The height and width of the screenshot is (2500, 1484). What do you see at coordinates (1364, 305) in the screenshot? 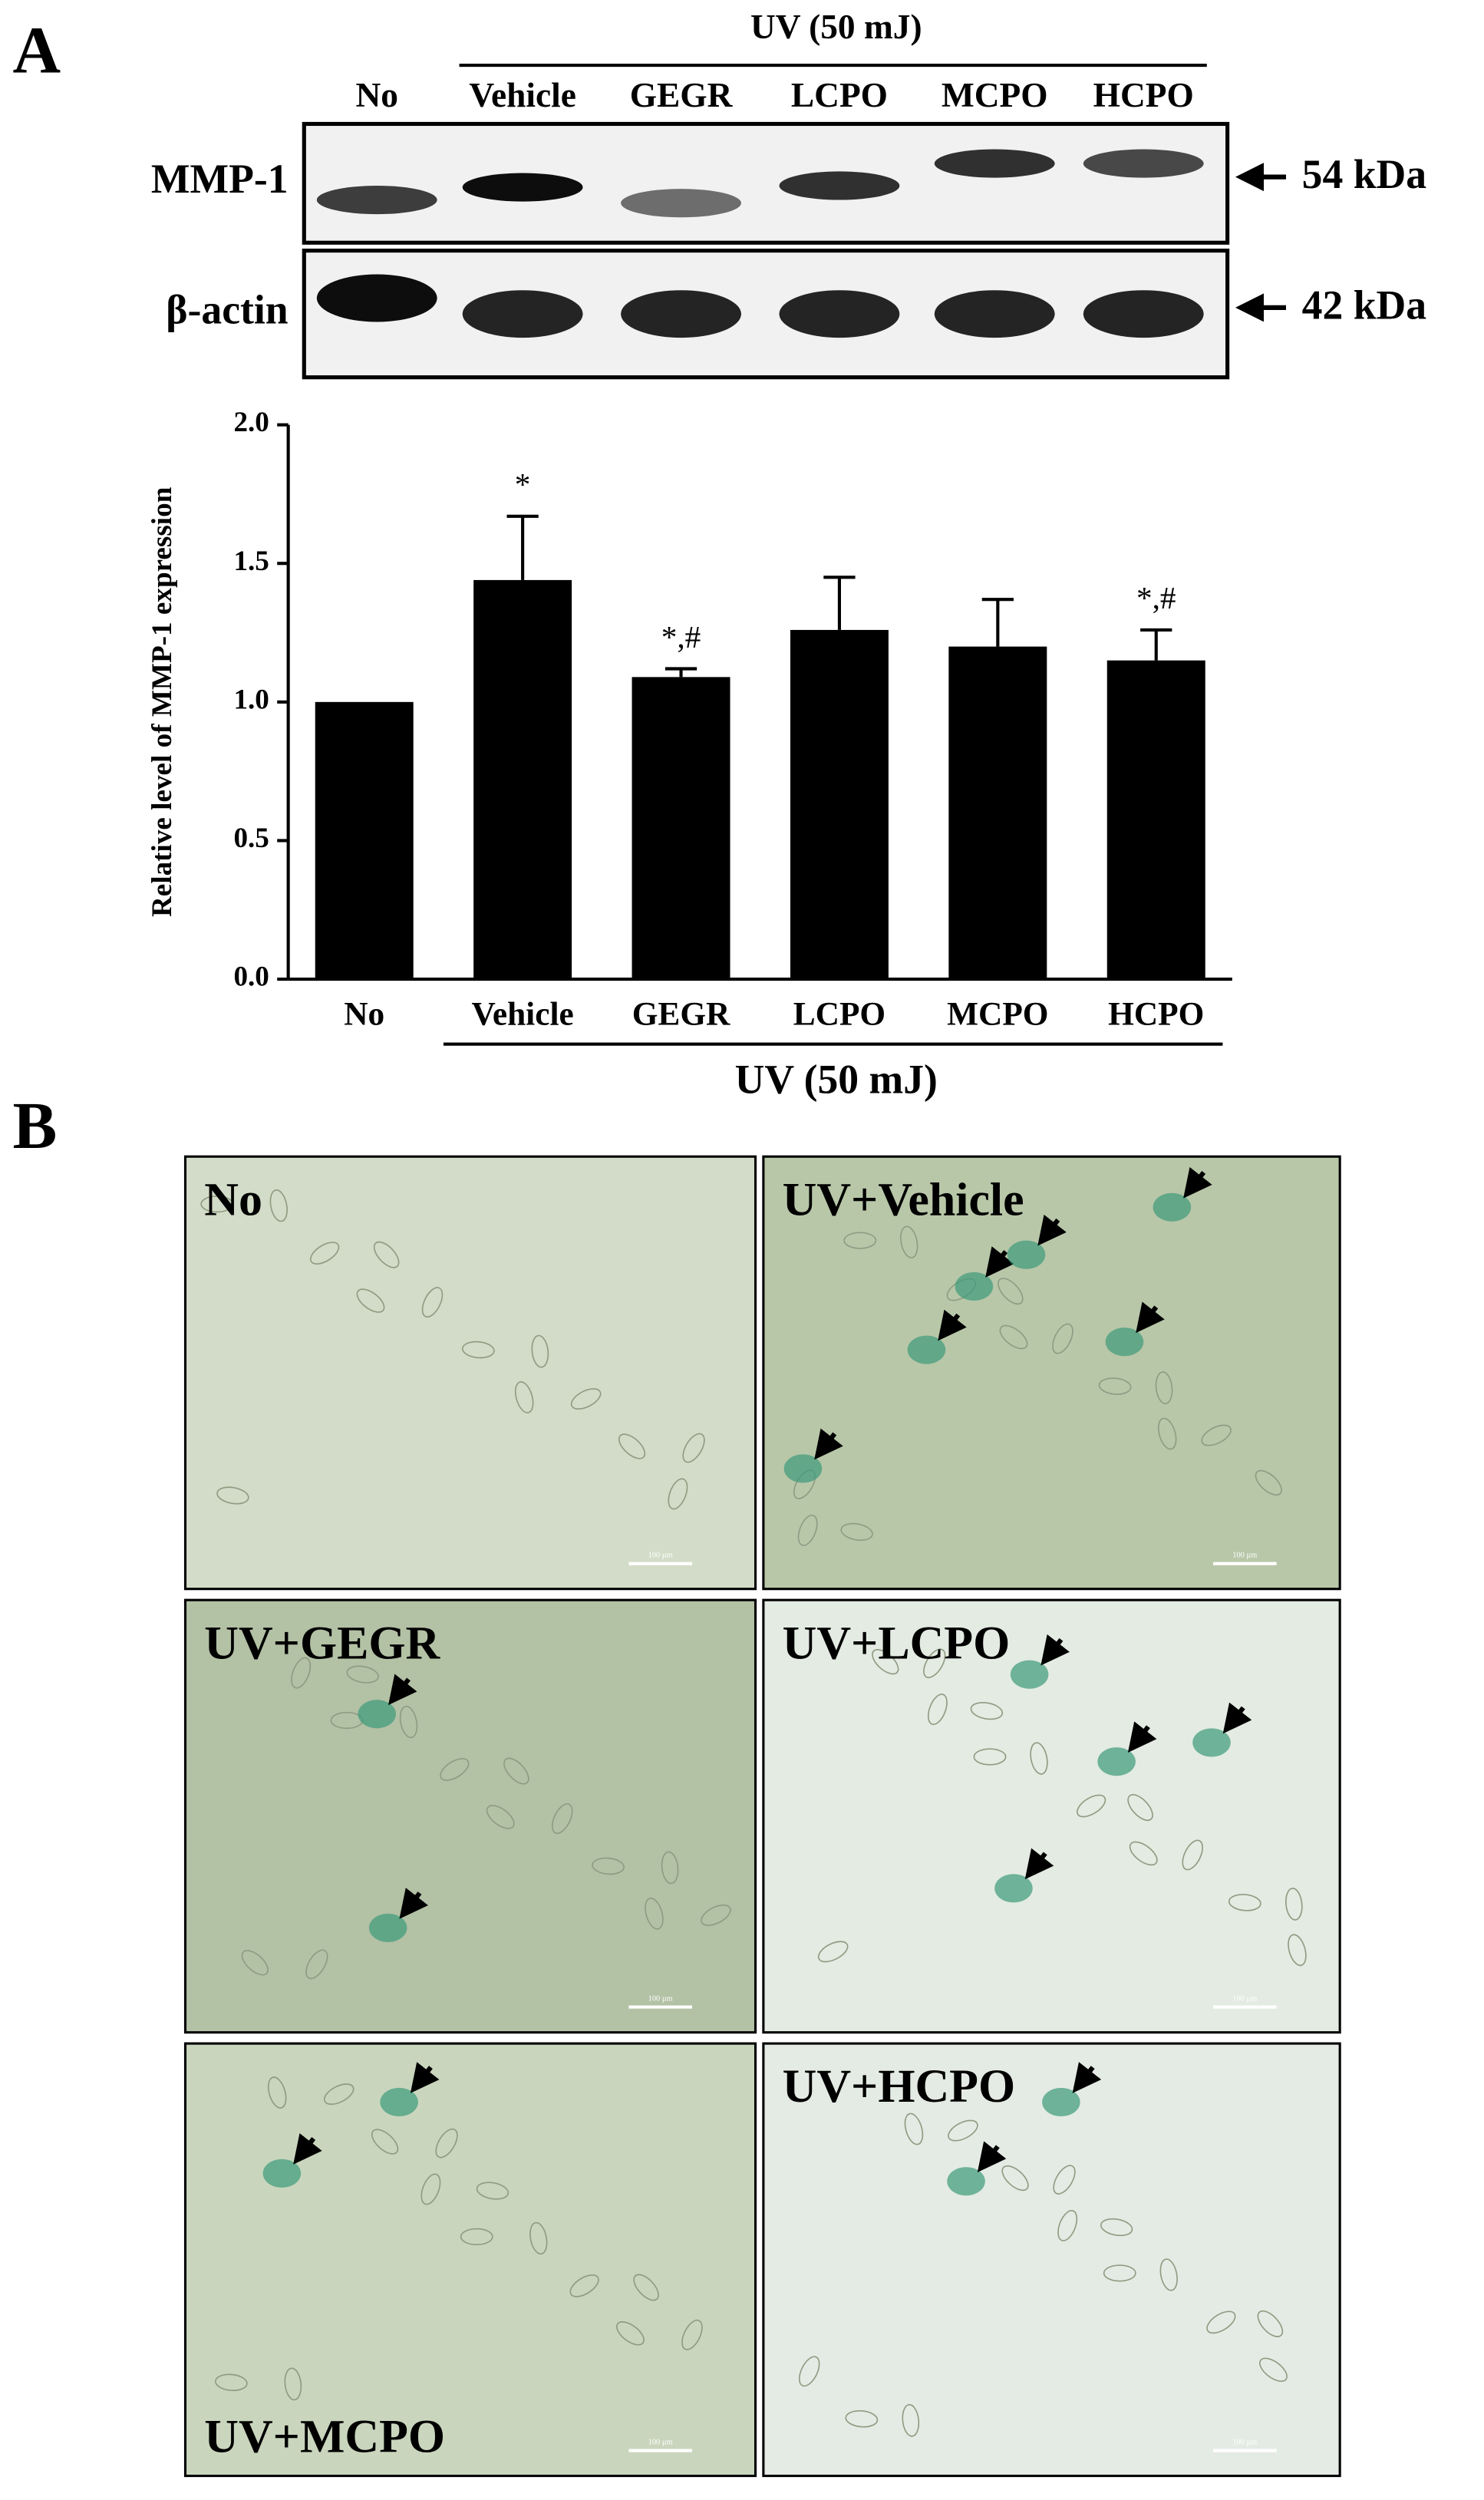
I see `size-label: 42 kDa` at bounding box center [1364, 305].